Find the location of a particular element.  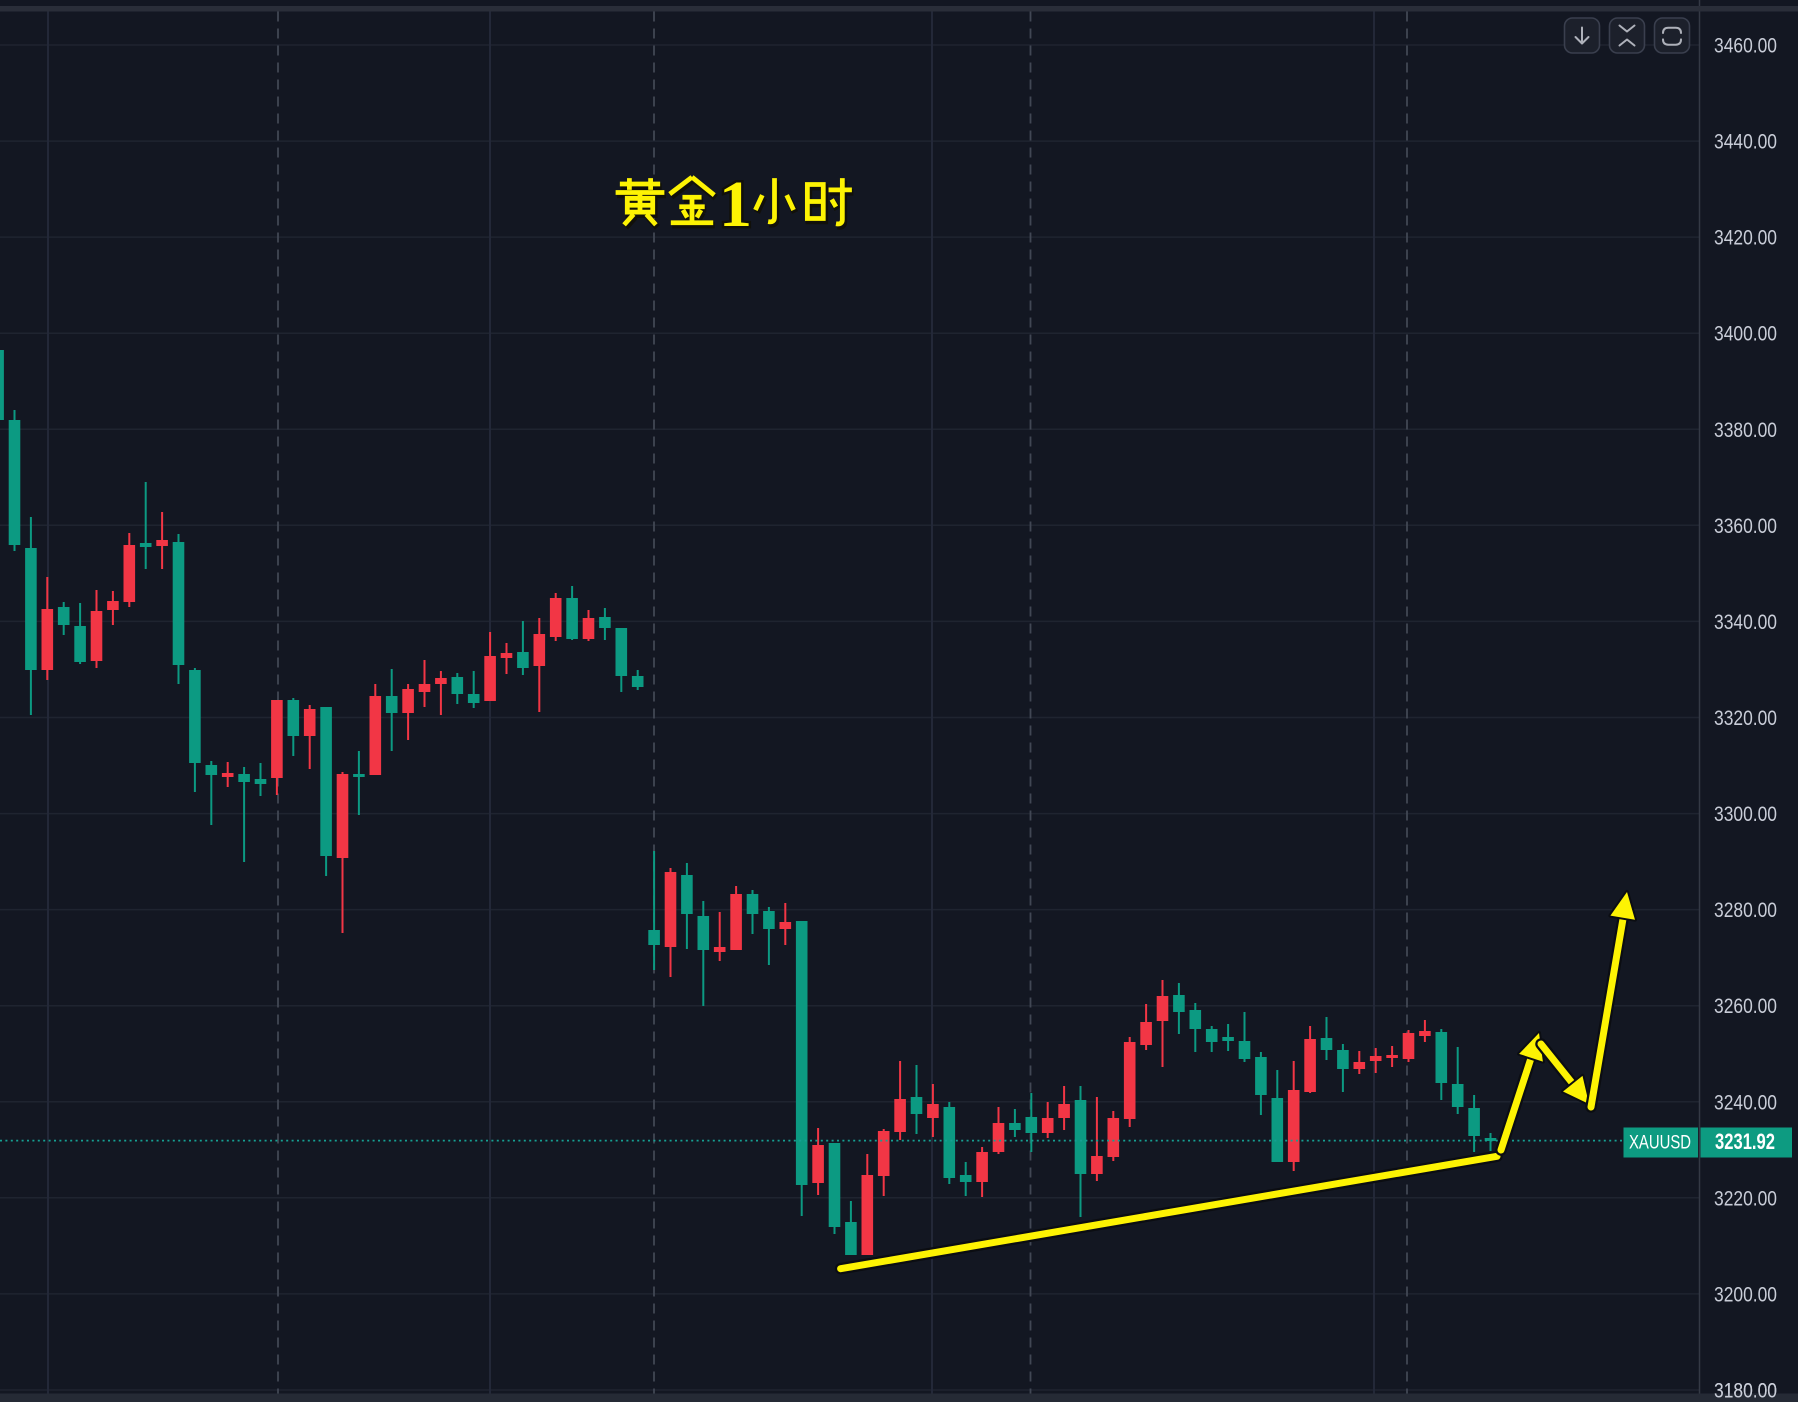

svg-text: 3300.00 is located at coordinates (1745, 814).